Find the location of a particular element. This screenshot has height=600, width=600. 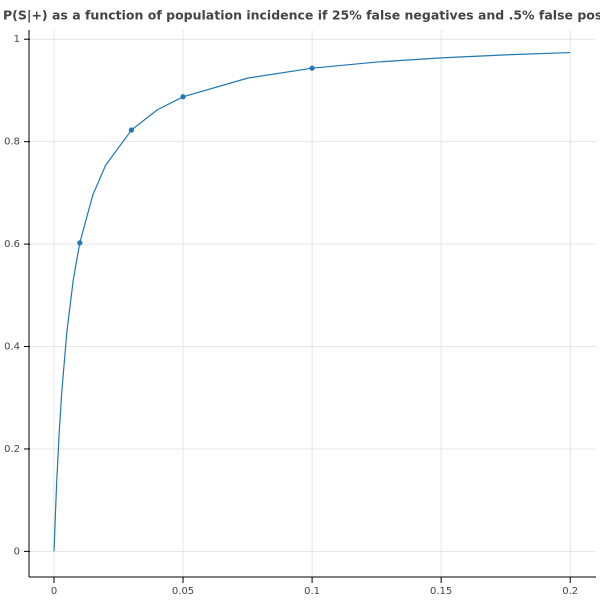

x-tick-label: 0.15 is located at coordinates (441, 591).